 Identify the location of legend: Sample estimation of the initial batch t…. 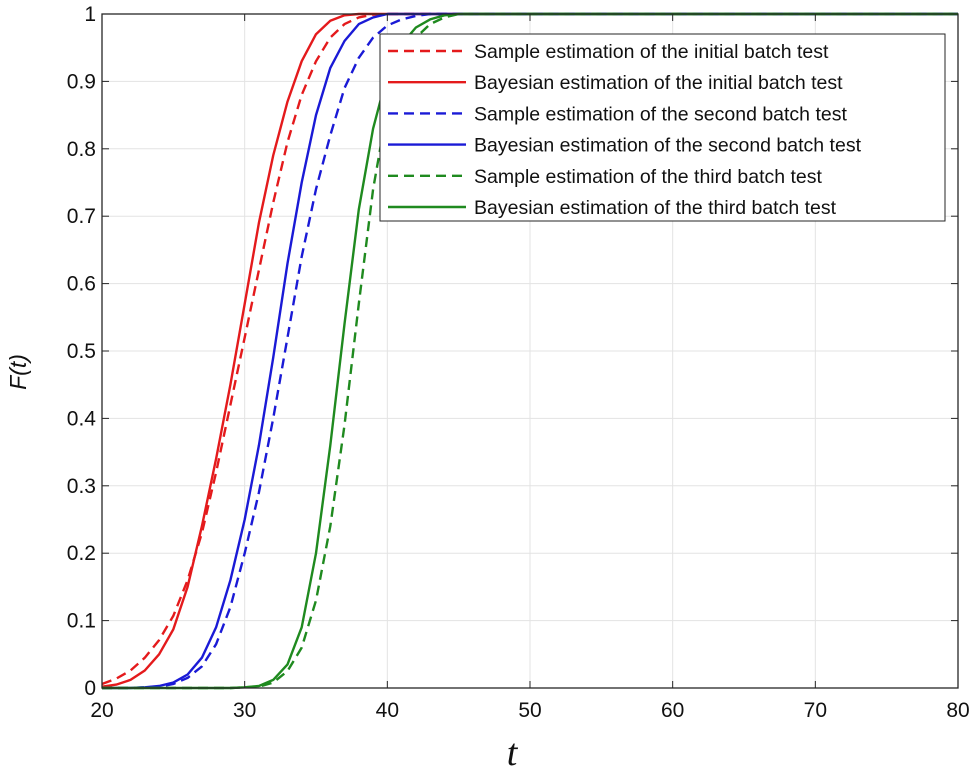
(662, 127).